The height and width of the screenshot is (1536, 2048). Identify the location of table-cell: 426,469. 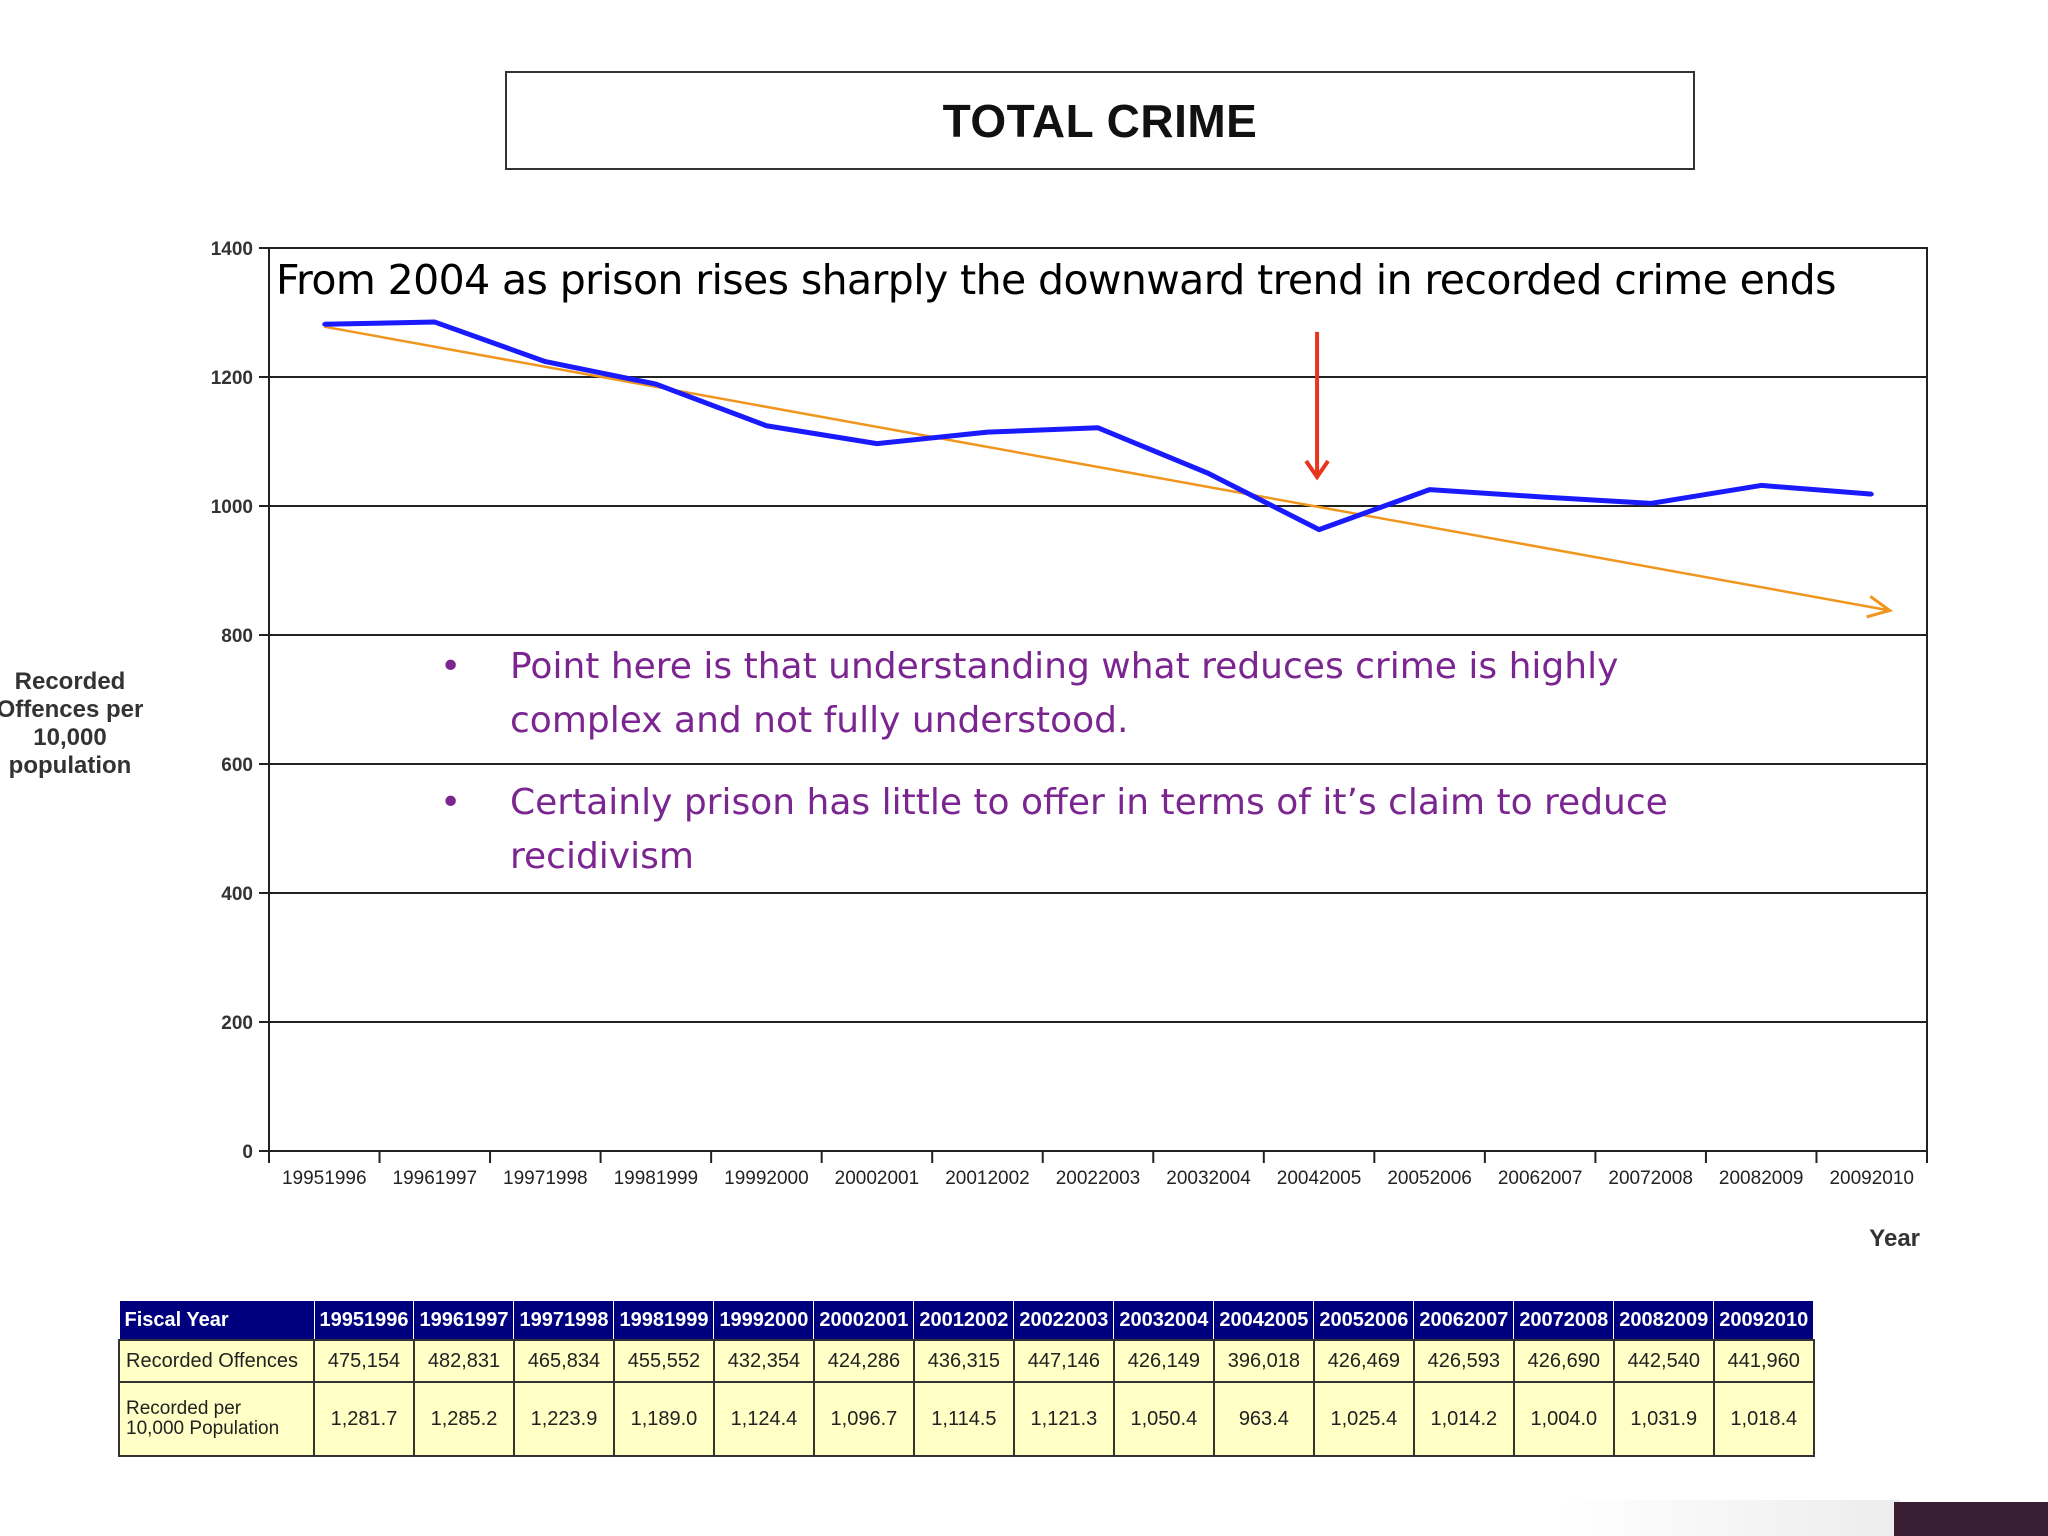
(1363, 1361).